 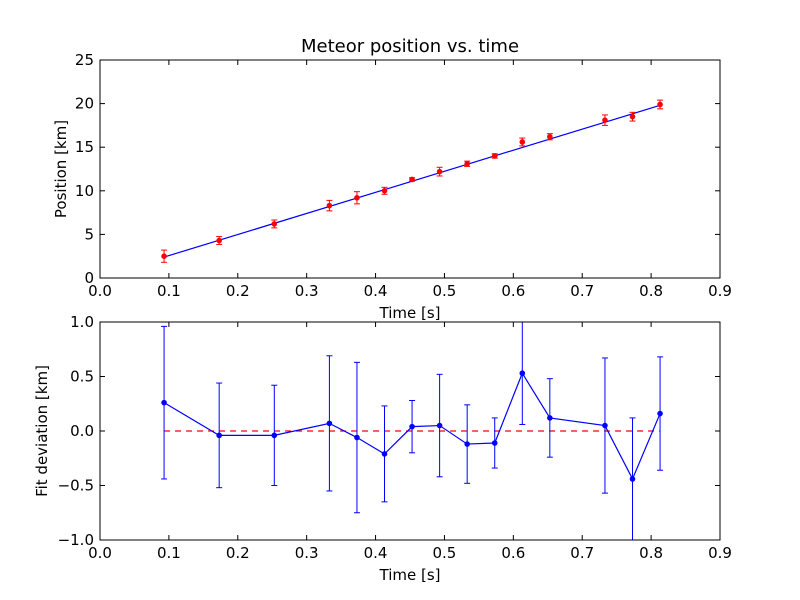 I want to click on position-y-tick-label: 25, so click(x=84, y=60).